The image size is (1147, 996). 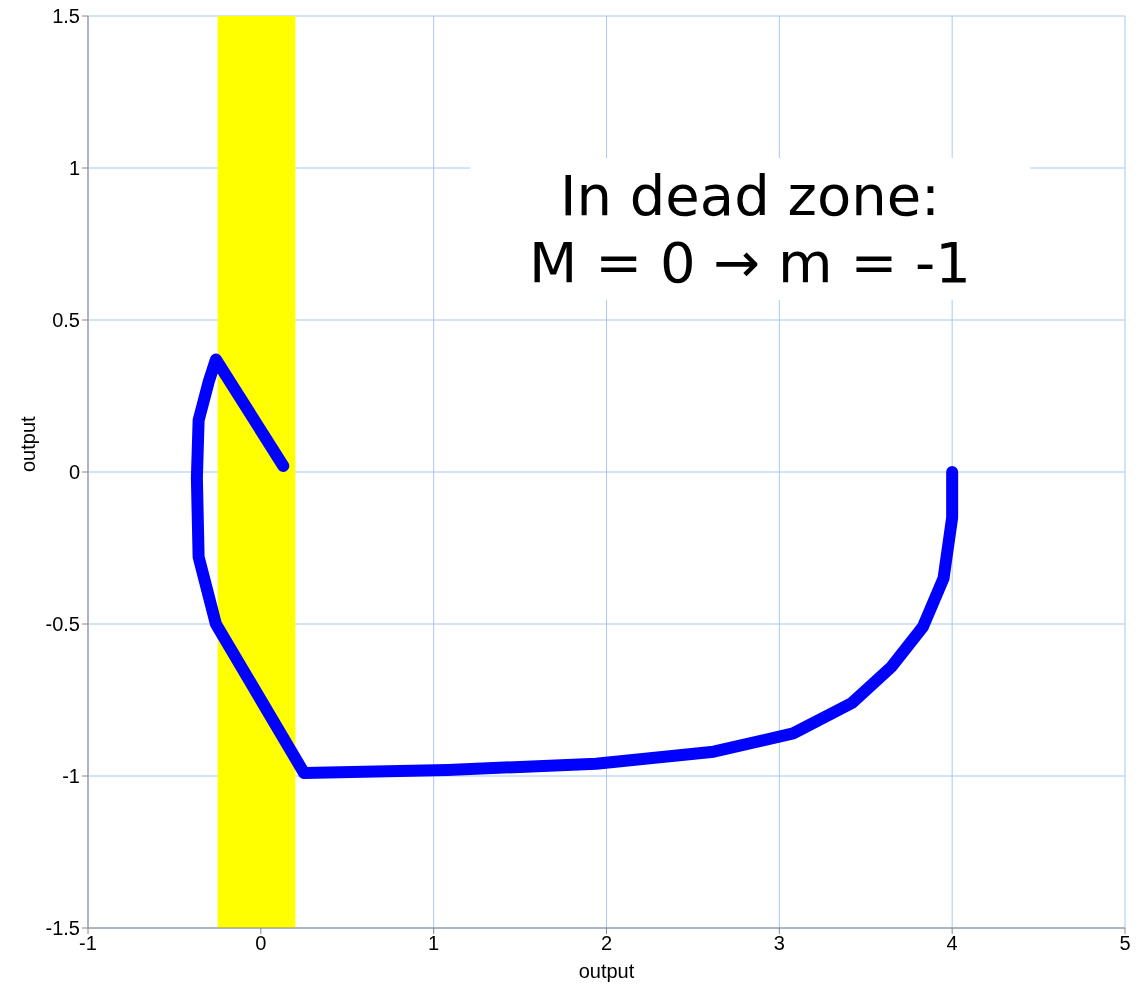 What do you see at coordinates (74, 168) in the screenshot?
I see `y-tick-label: 1` at bounding box center [74, 168].